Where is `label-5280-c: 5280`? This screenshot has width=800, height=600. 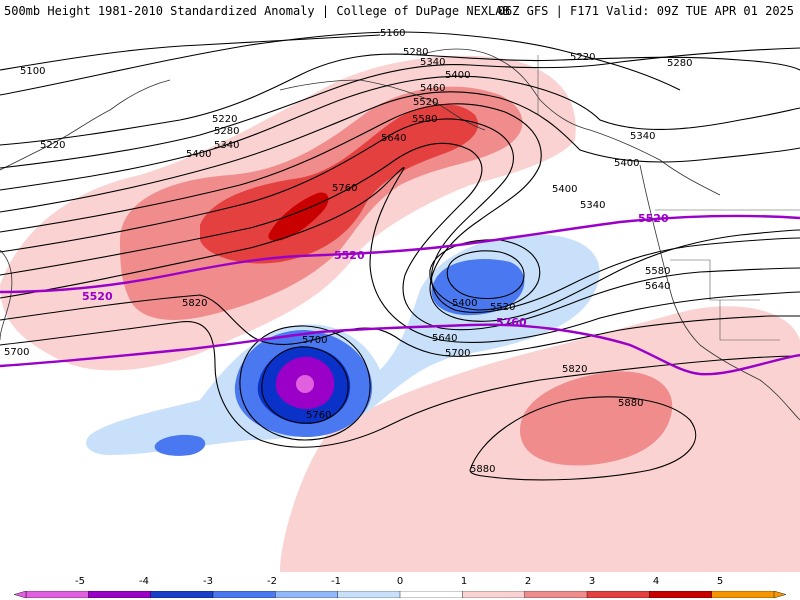
label-5280-c: 5280 is located at coordinates (679, 63).